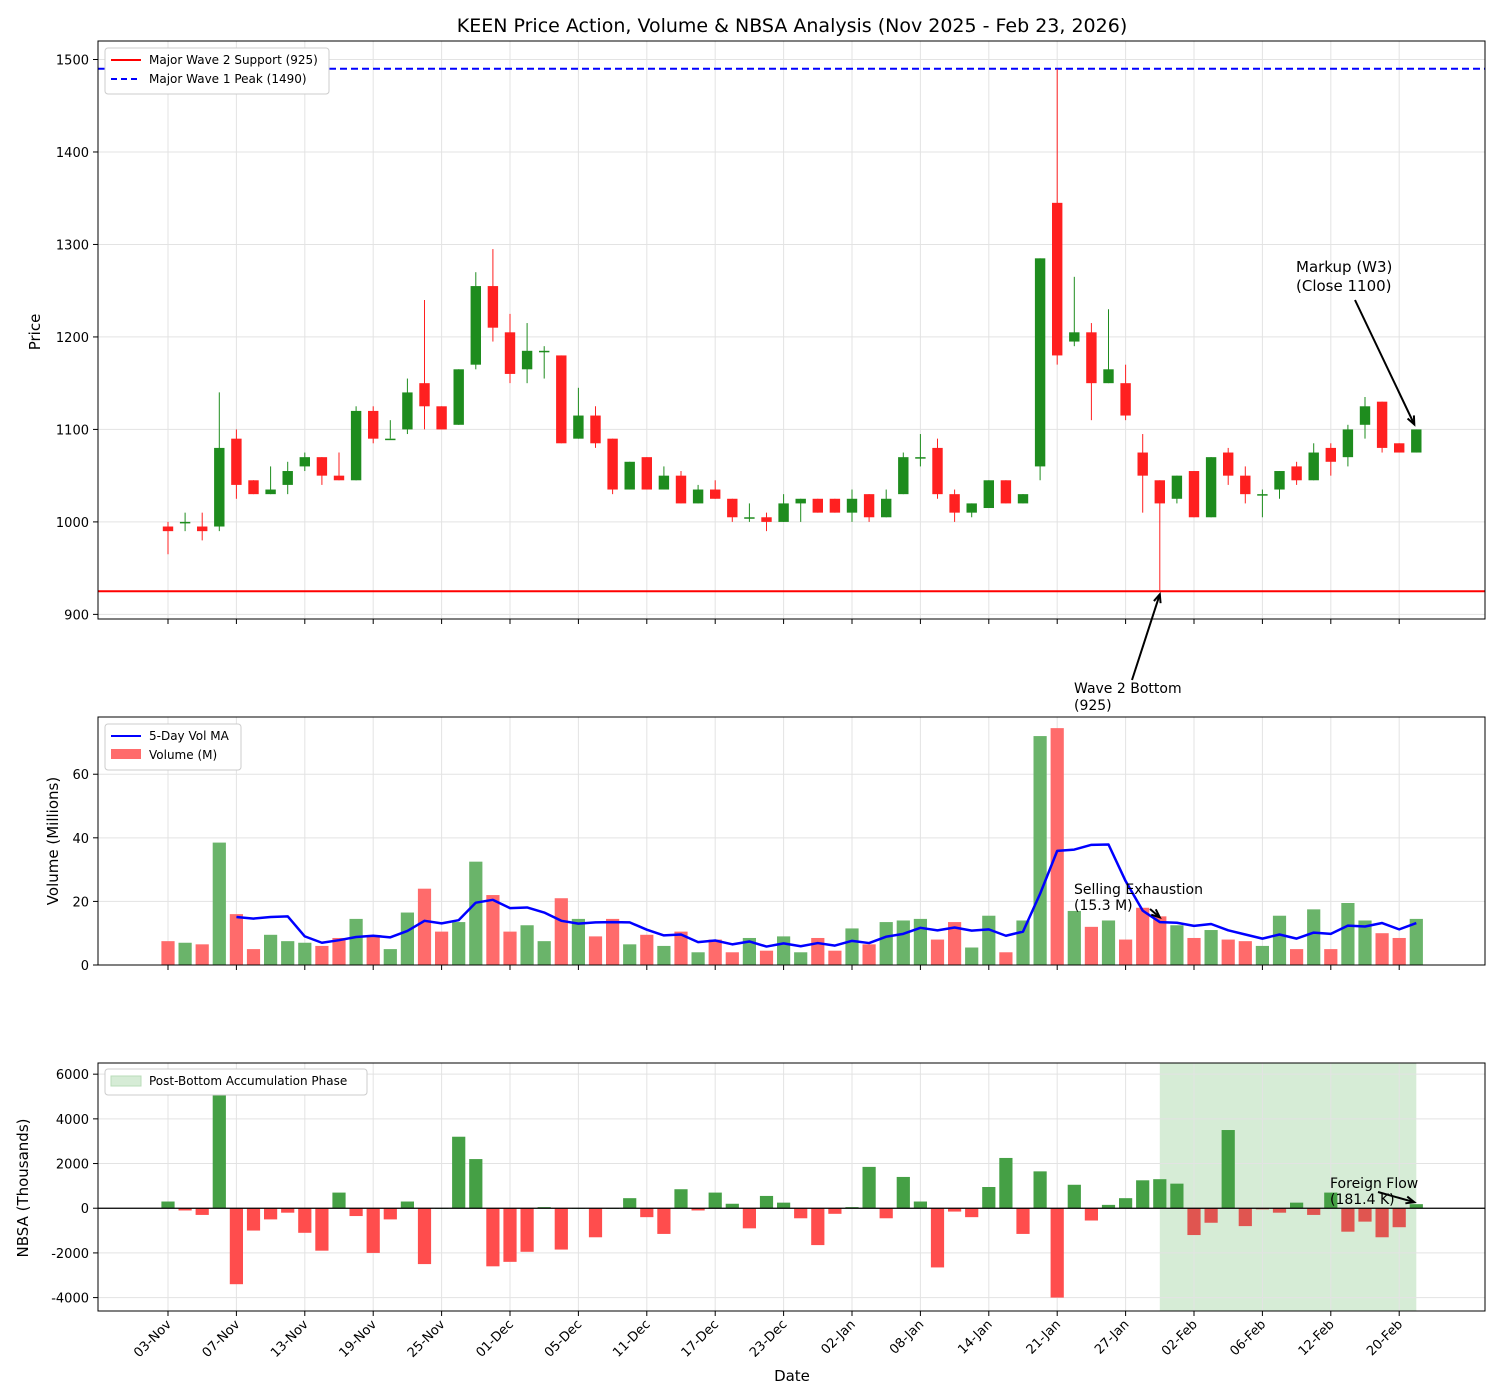 The height and width of the screenshot is (1400, 1500). I want to click on foreign-flow-sub: (181.4 K), so click(1362, 1200).